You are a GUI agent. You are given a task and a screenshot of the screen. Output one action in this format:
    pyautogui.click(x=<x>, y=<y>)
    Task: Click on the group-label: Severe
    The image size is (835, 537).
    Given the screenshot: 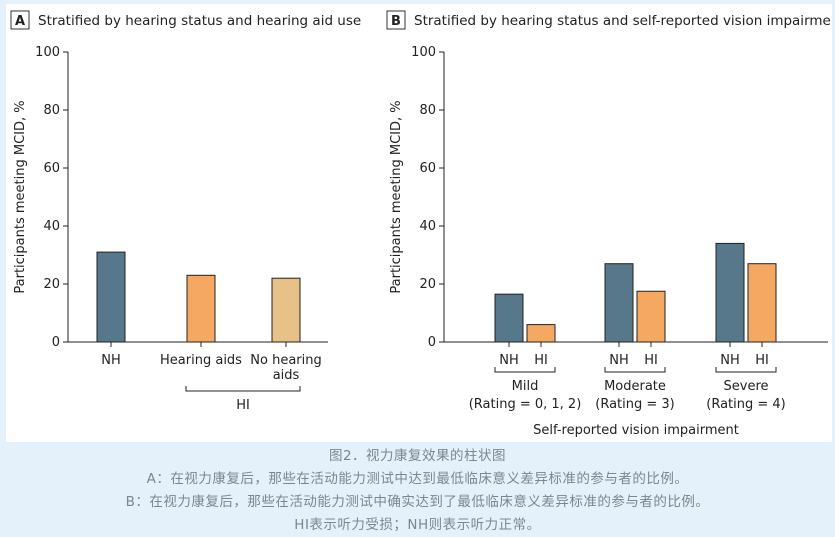 What is the action you would take?
    pyautogui.click(x=746, y=386)
    